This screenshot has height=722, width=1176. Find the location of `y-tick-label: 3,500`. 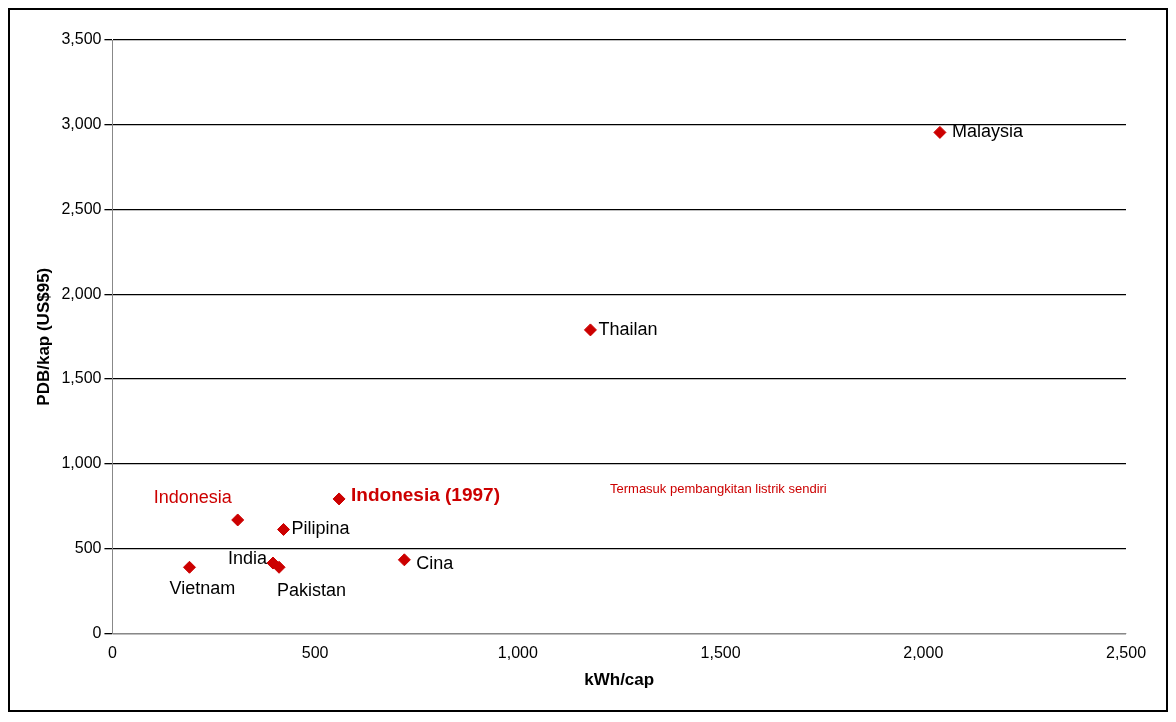

y-tick-label: 3,500 is located at coordinates (81, 39).